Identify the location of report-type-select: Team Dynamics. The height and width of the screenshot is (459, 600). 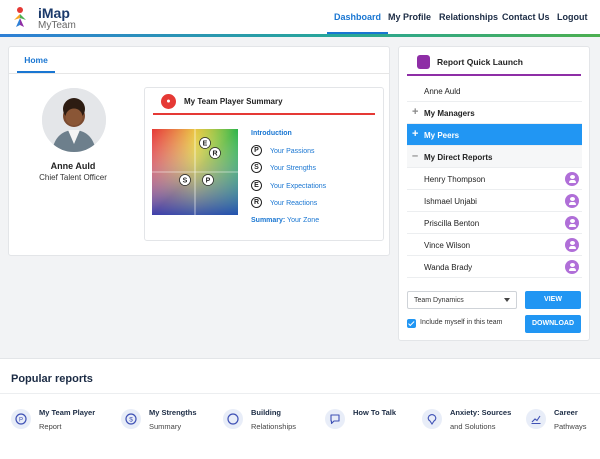
(462, 300).